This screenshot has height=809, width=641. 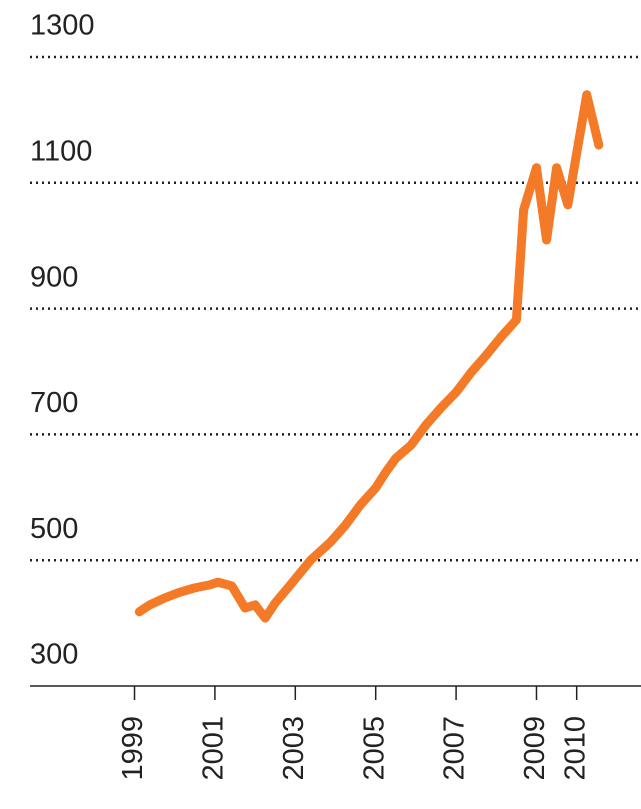 I want to click on x-tick-label: 1999, so click(x=133, y=748).